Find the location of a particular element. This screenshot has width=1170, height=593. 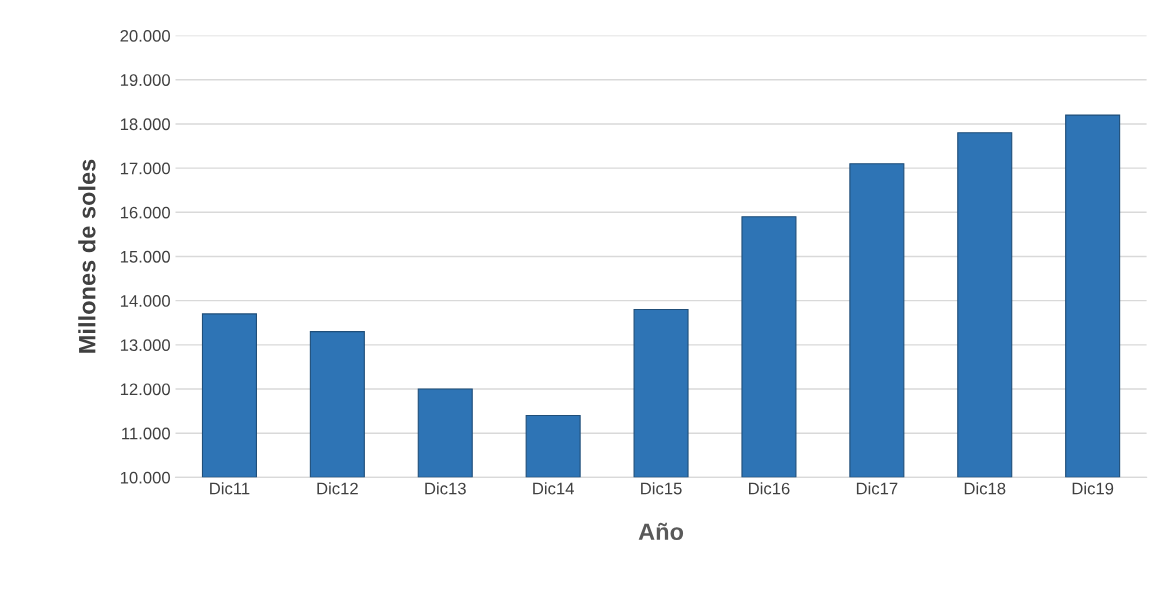

x-axis-title: Año is located at coordinates (661, 531).